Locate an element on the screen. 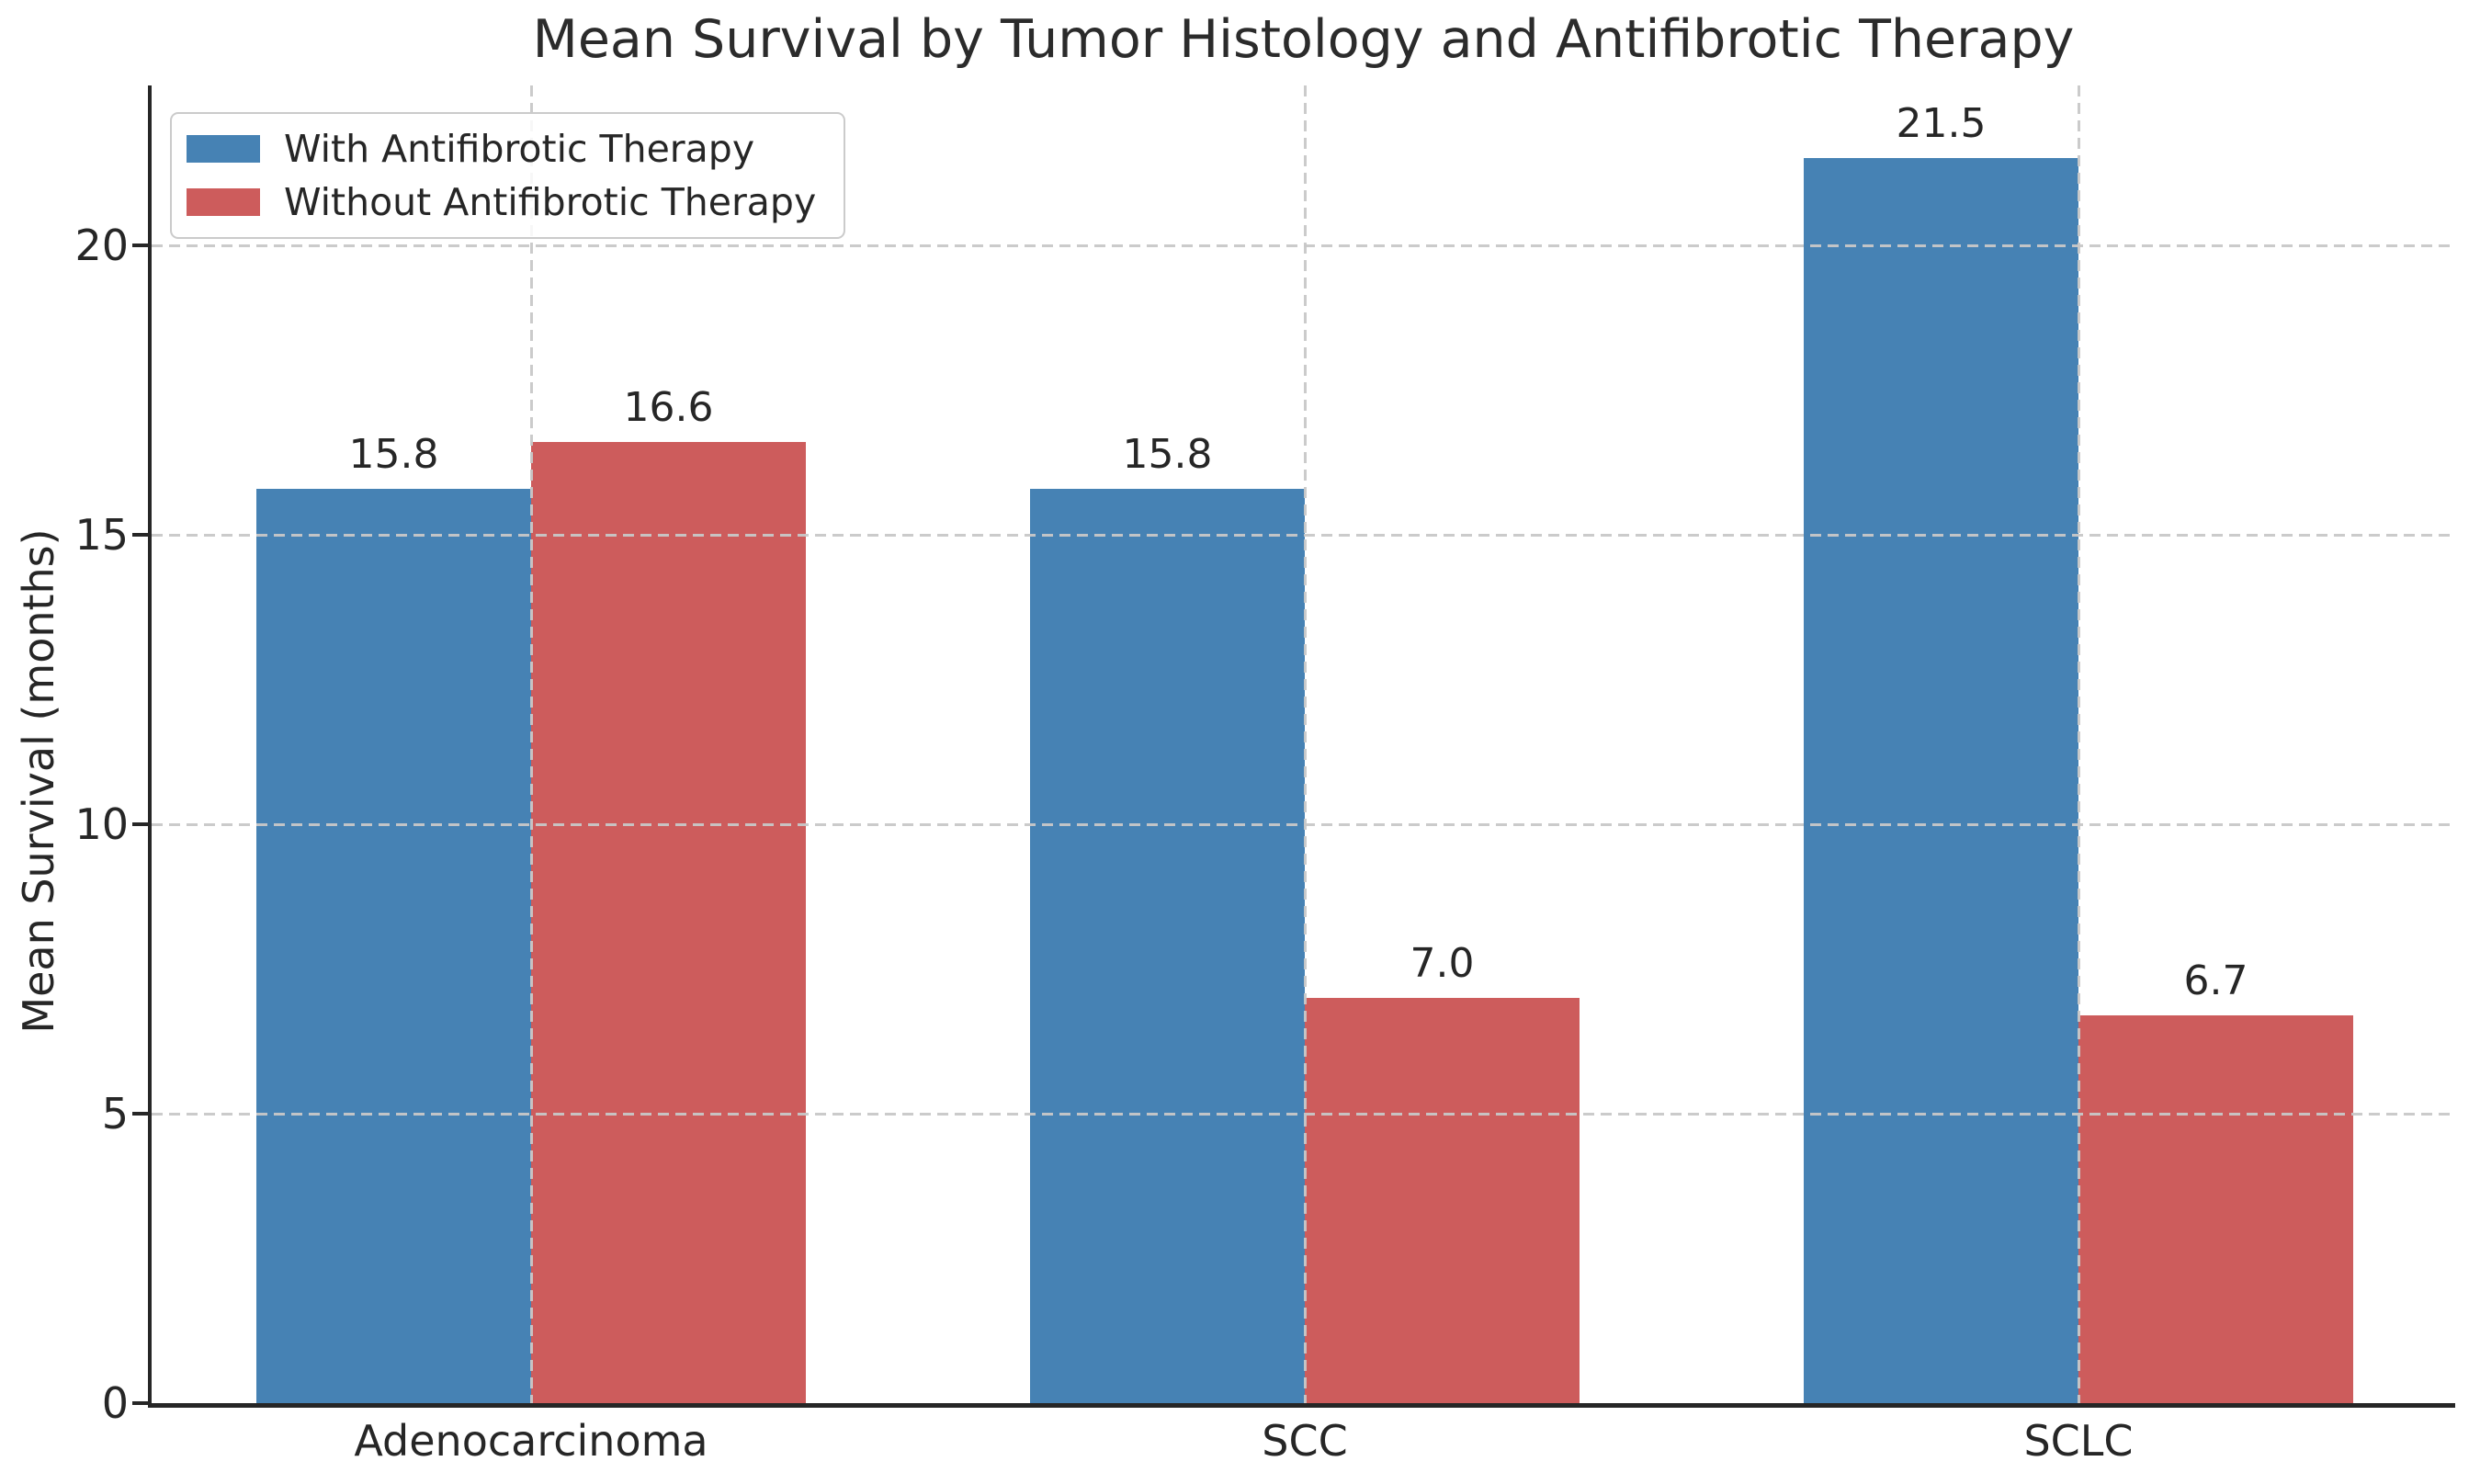 This screenshot has height=1484, width=2480. gridline-x-sclc is located at coordinates (2079, 744).